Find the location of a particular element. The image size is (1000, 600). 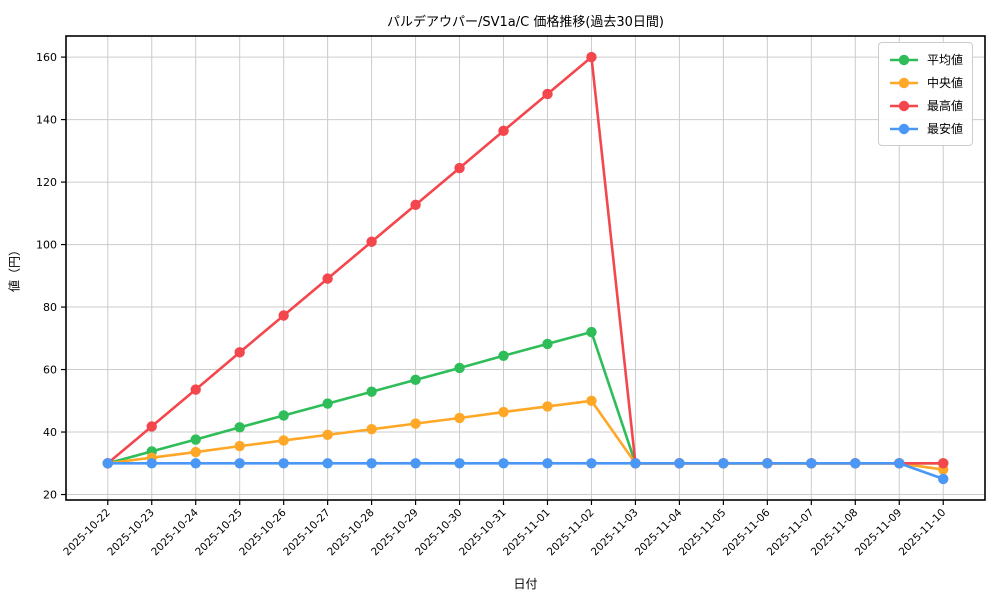

y-tick-label: 120 is located at coordinates (46, 182).